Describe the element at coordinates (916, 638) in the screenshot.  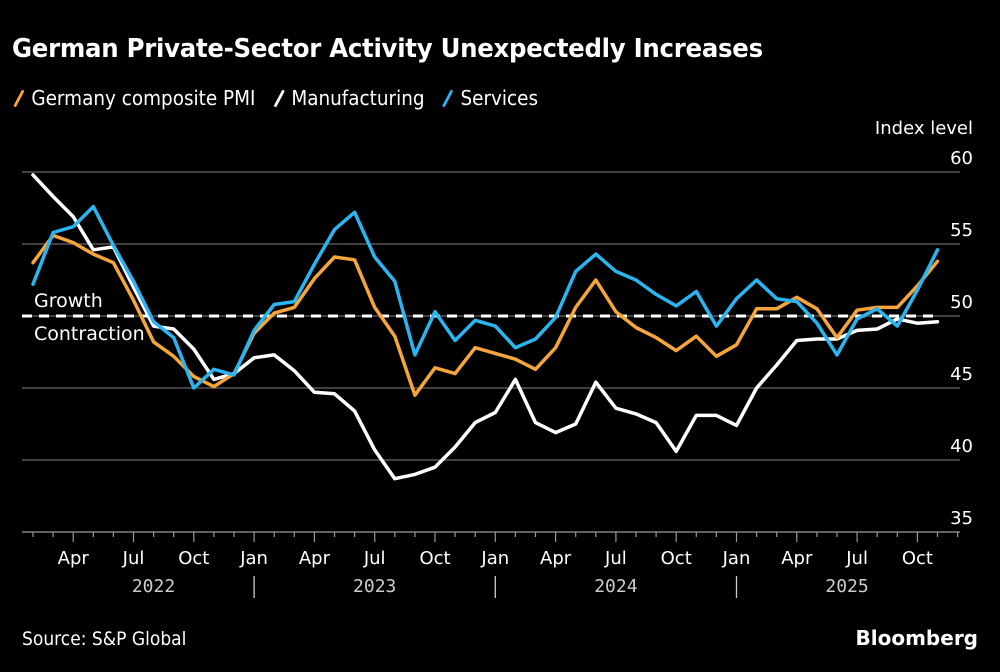
I see `bloomberg-logo: Bloomberg` at that location.